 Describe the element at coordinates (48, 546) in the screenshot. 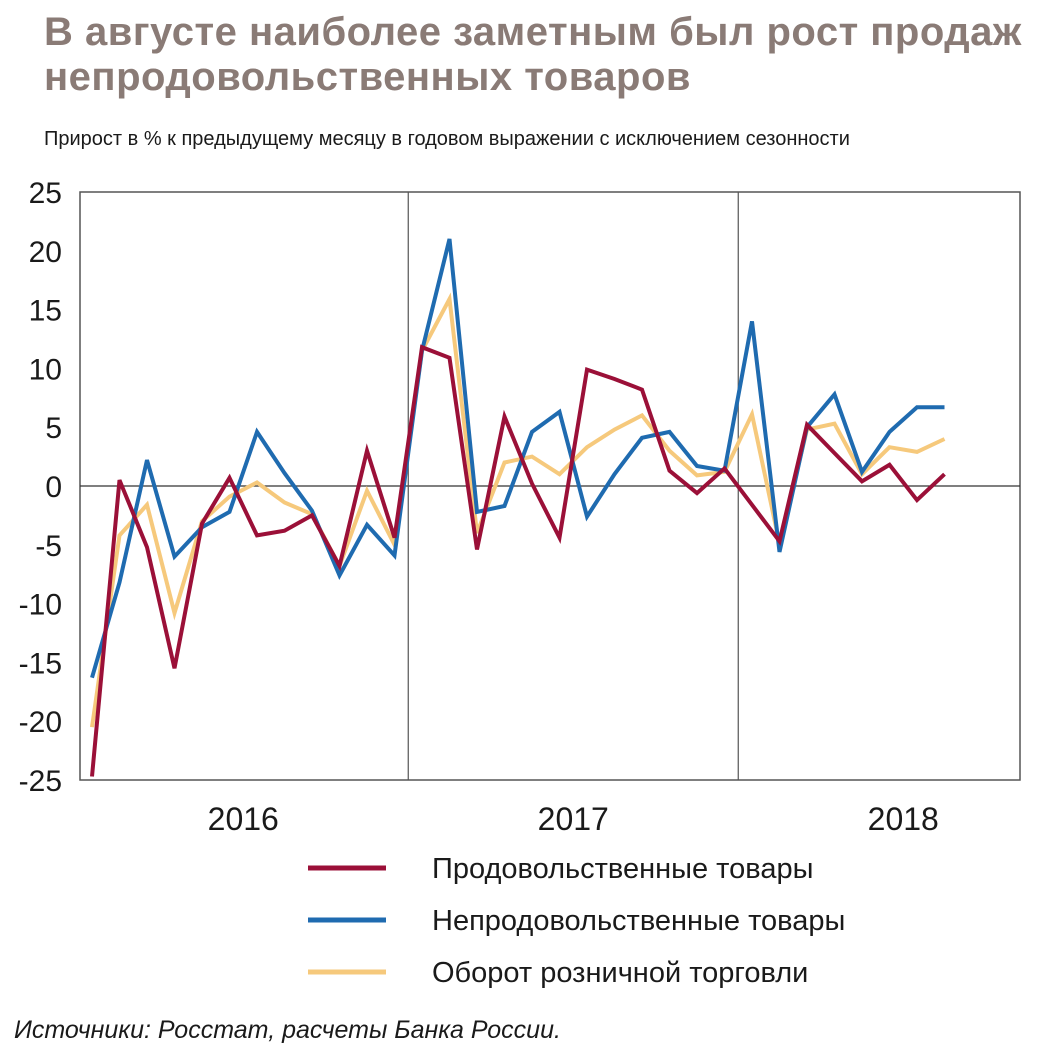

I see `y-tick-label: -5` at that location.